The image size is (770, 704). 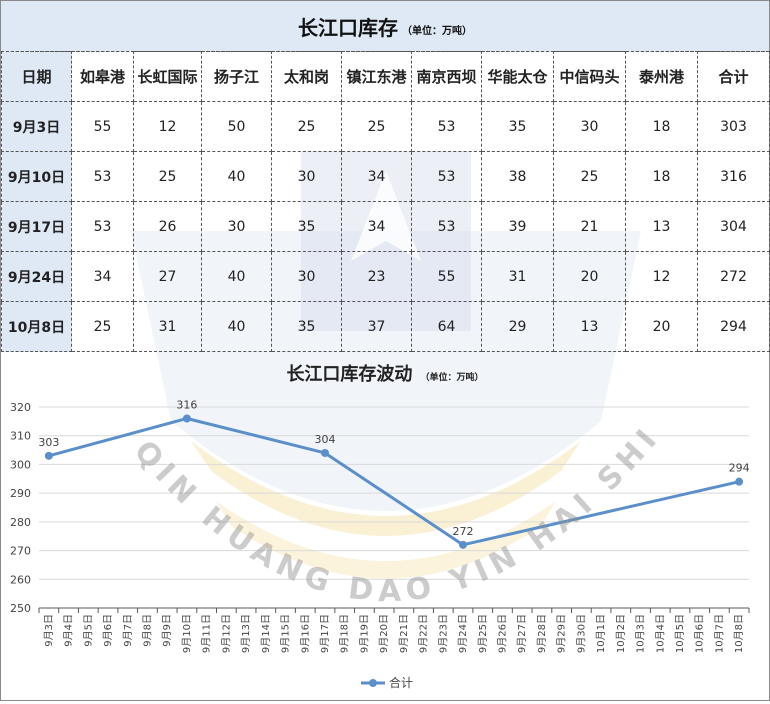 I want to click on table-cell: 38, so click(x=517, y=176).